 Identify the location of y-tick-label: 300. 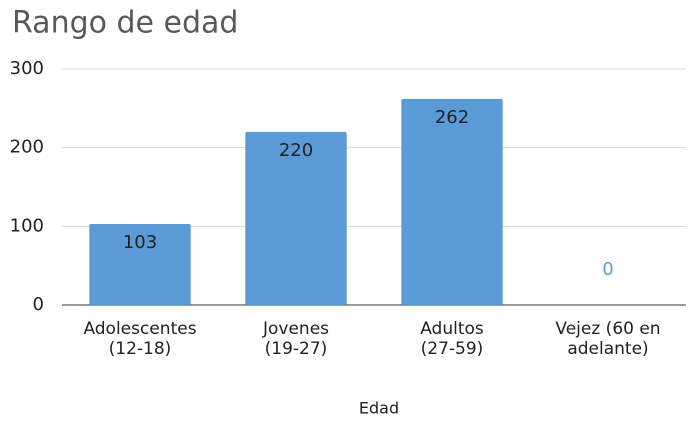
(27, 68).